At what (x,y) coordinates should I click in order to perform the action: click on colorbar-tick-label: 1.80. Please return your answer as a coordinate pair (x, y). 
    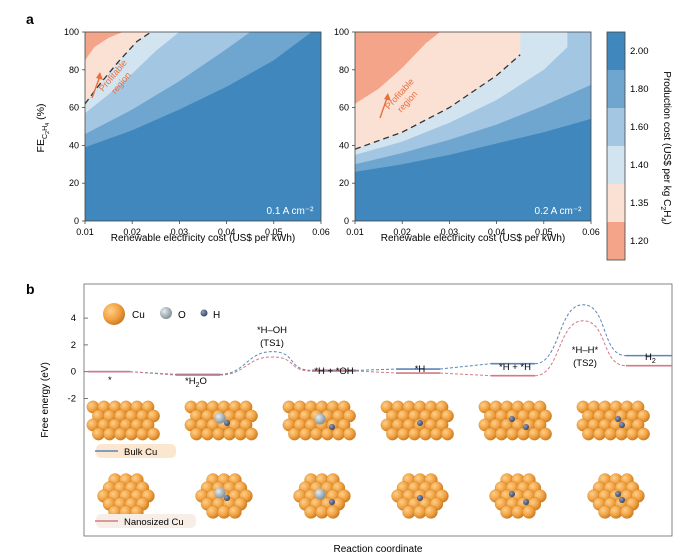
    Looking at the image, I should click on (639, 89).